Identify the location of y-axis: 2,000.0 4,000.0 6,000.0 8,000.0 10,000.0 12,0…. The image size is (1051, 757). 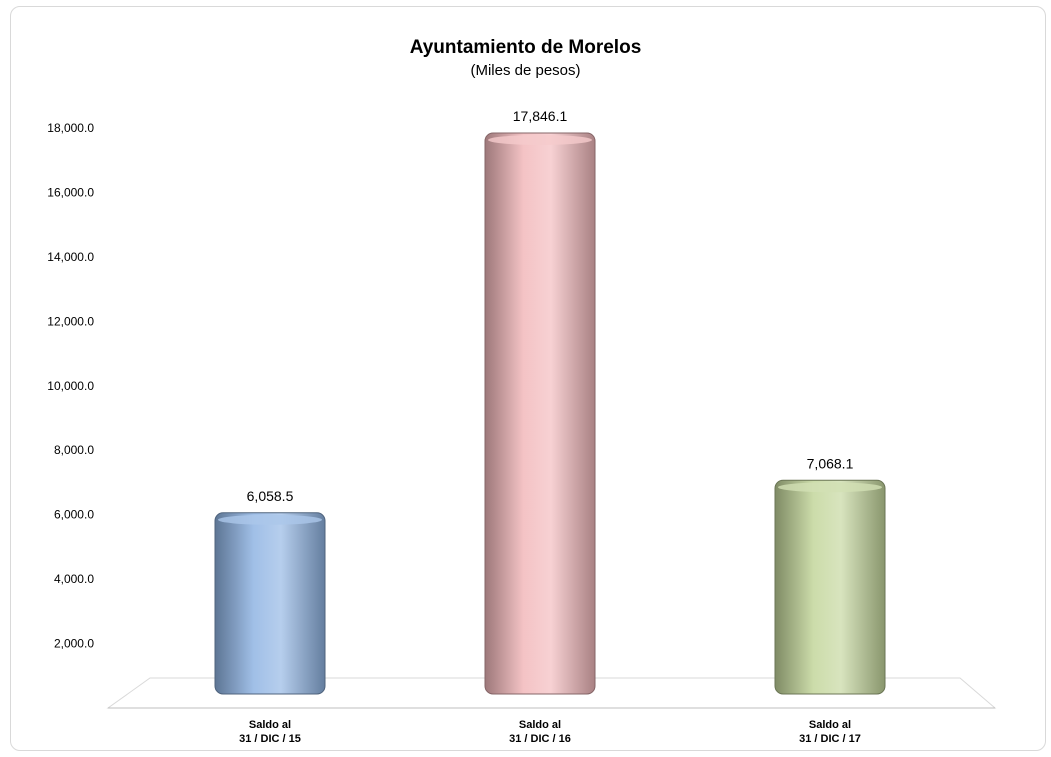
(70, 386).